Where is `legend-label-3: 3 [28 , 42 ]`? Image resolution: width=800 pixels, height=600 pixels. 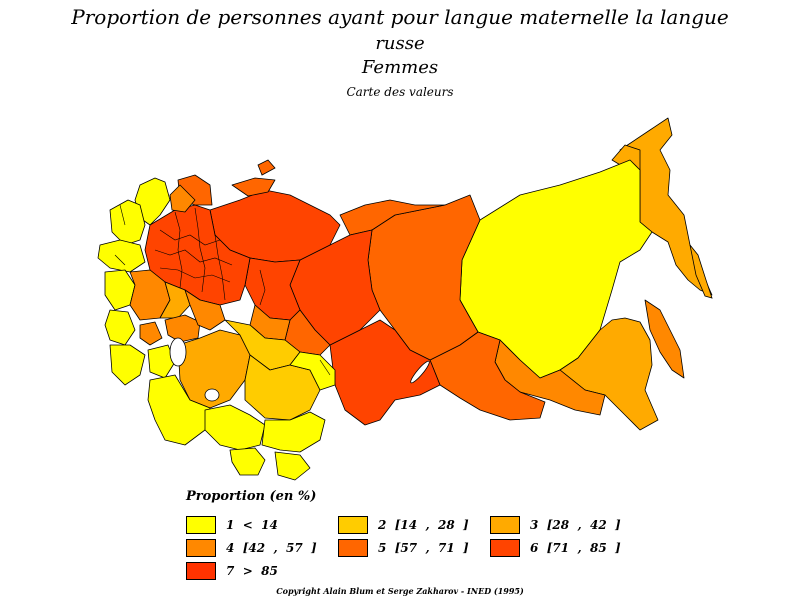
legend-label-3: 3 [28 , 42 ] is located at coordinates (575, 525).